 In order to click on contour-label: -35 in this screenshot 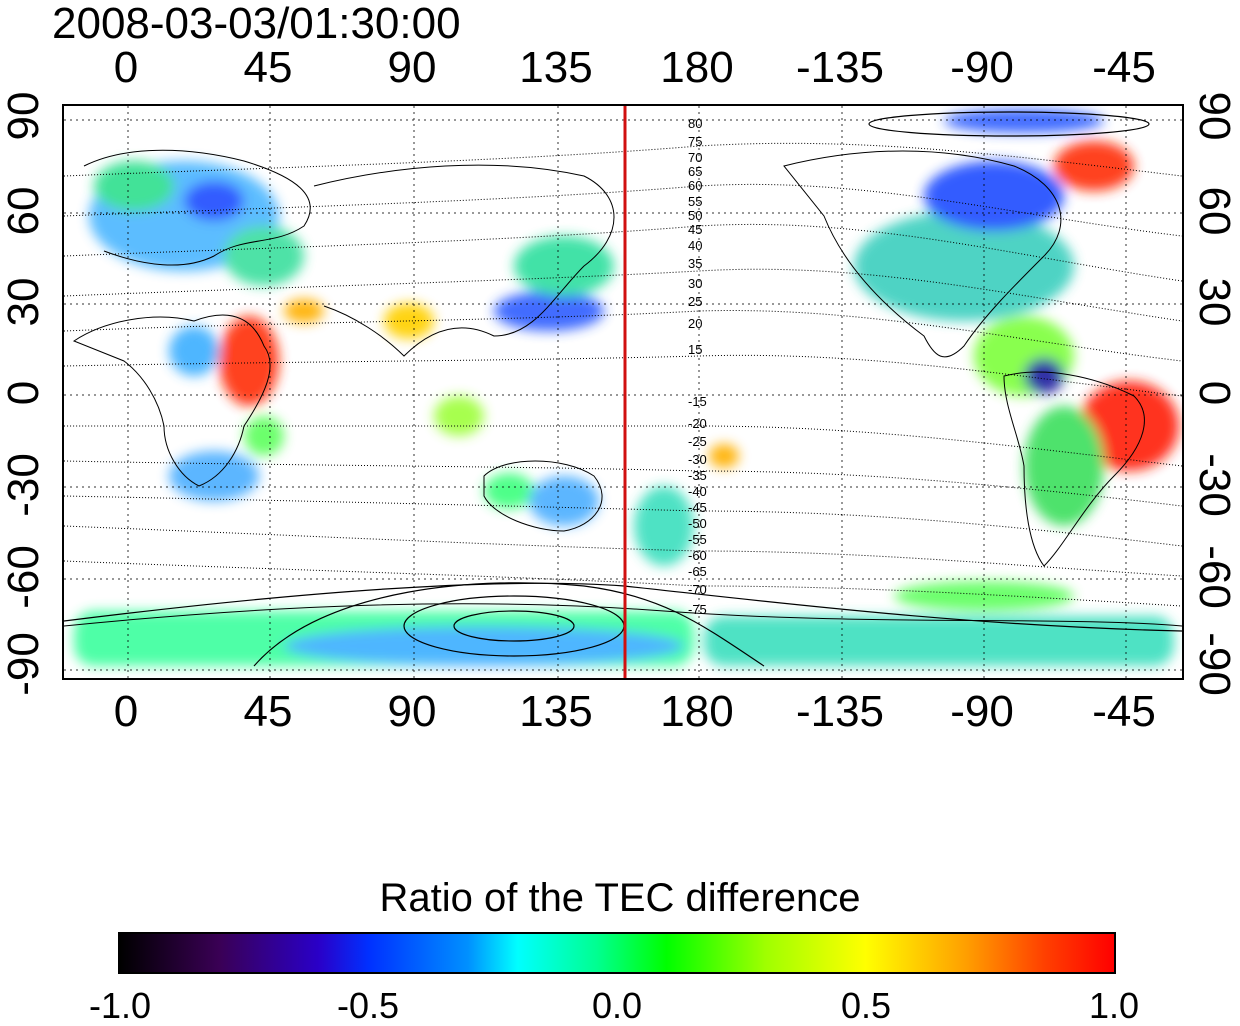, I will do `click(697, 475)`.